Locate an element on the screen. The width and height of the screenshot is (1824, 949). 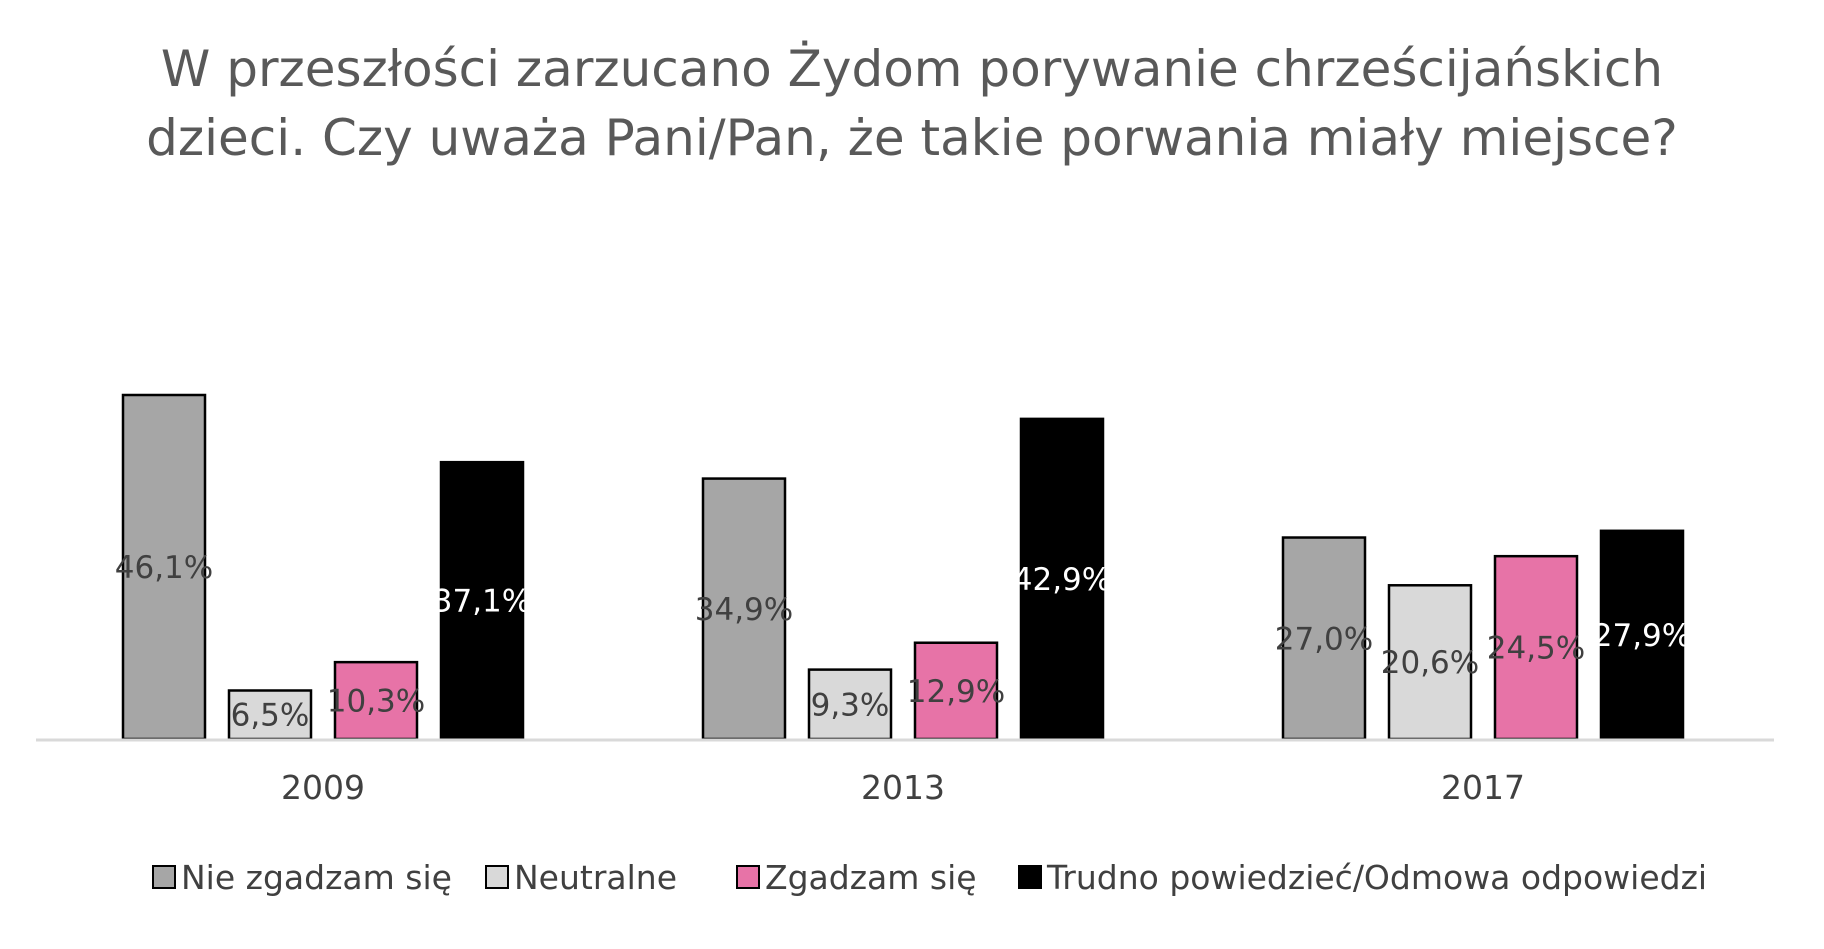
data-label-2009-series-1: 6,5% is located at coordinates (270, 716).